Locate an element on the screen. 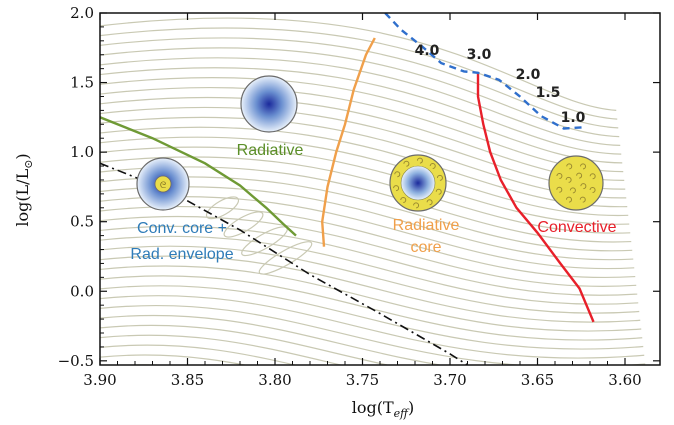  y-tick-label: 0.0 is located at coordinates (82, 291).